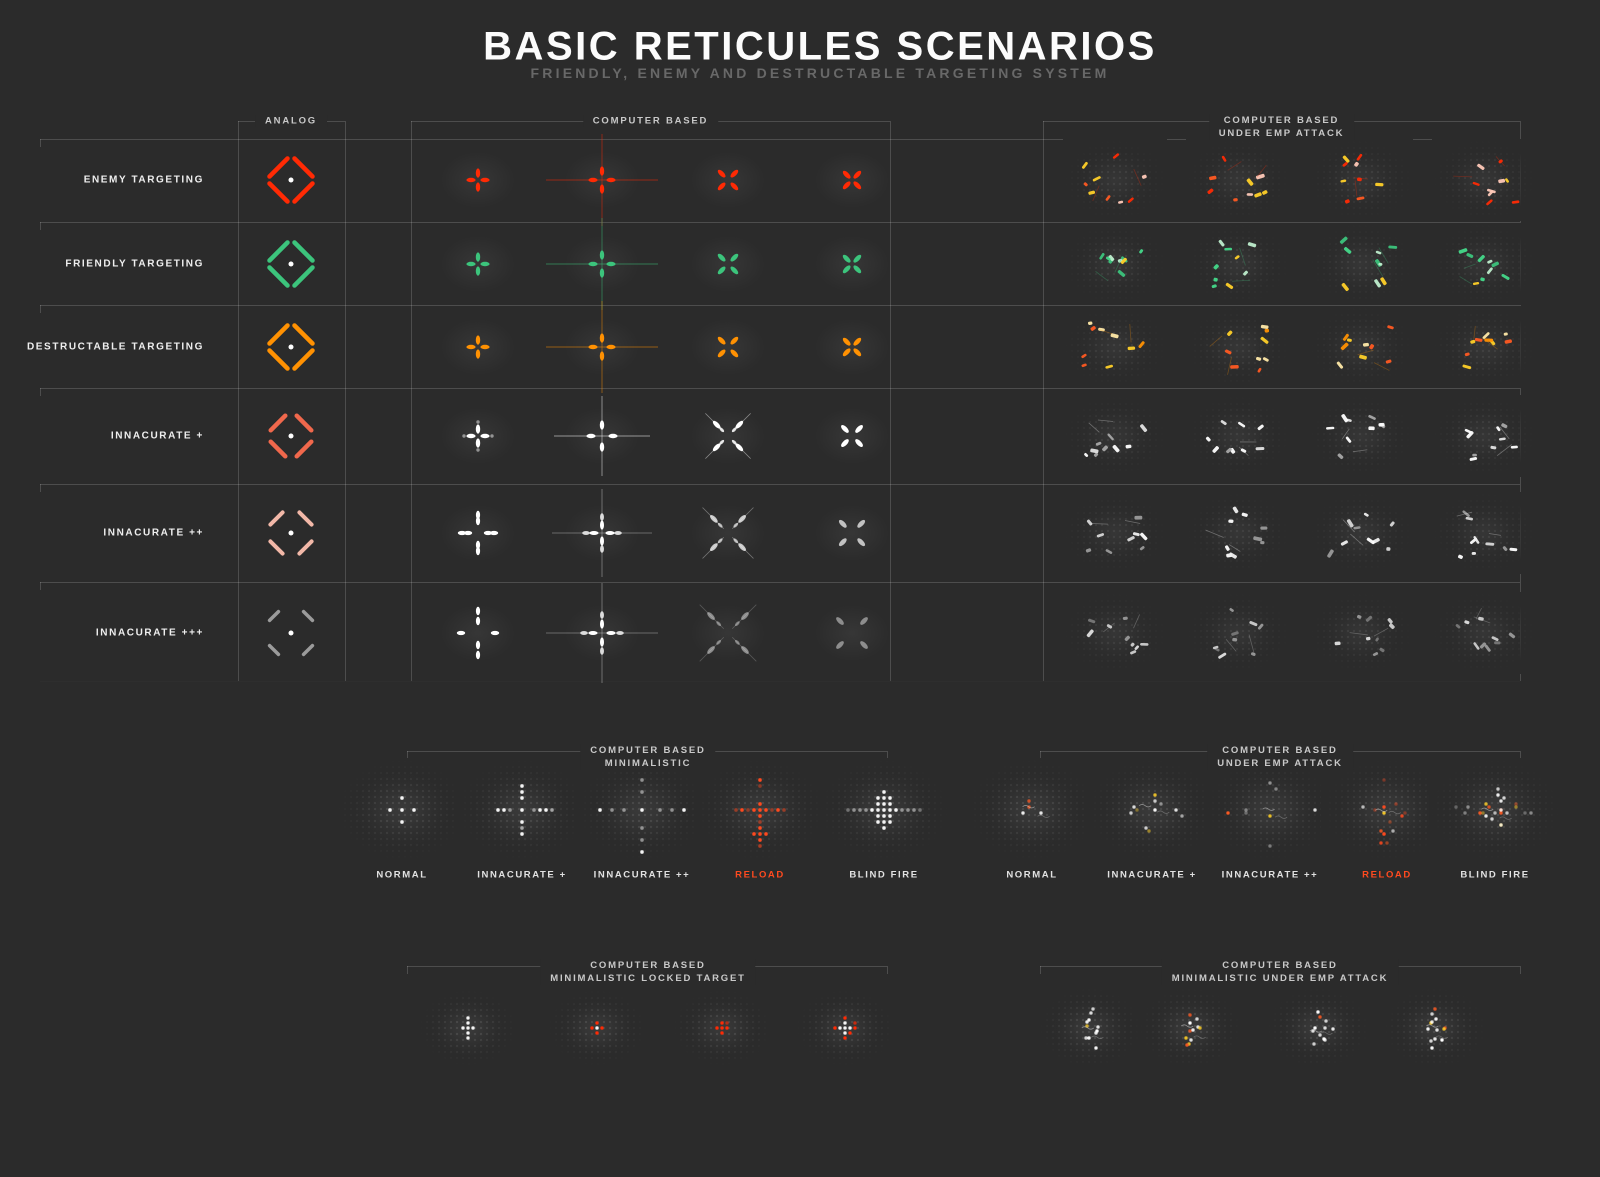 The image size is (1600, 1177). I want to click on group-header-analog-line1: ANALOG, so click(291, 121).